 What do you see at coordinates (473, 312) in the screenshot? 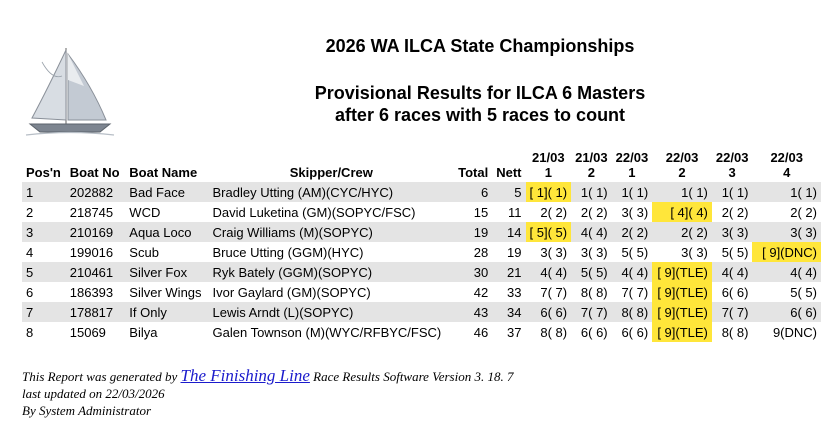
I see `cell-total: 43` at bounding box center [473, 312].